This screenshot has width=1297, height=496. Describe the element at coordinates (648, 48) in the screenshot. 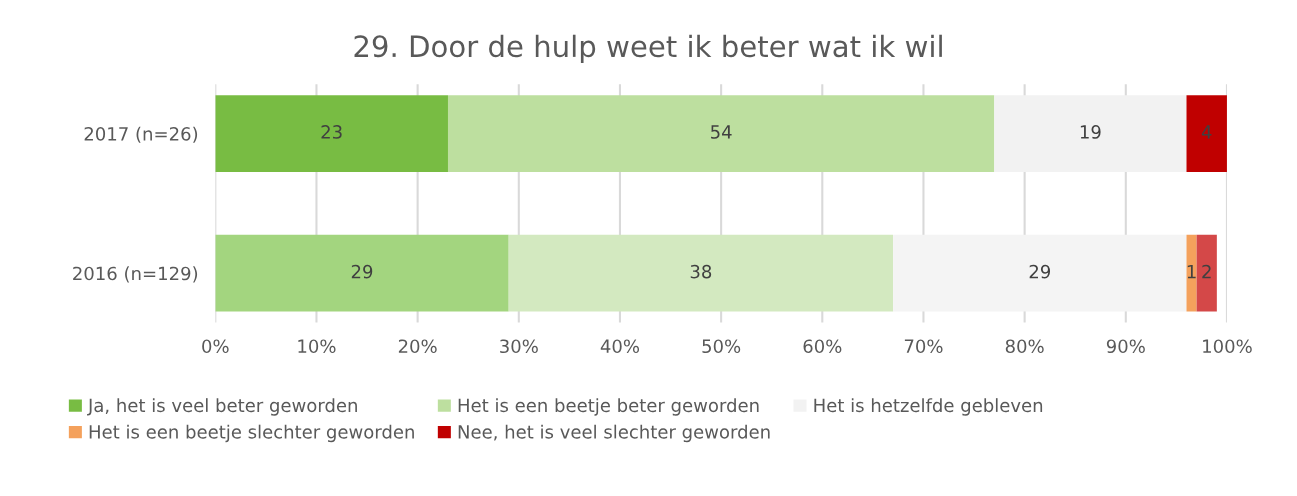

I see `chart-title: 29. Door de hulp weet ik beter wat ik wil` at that location.